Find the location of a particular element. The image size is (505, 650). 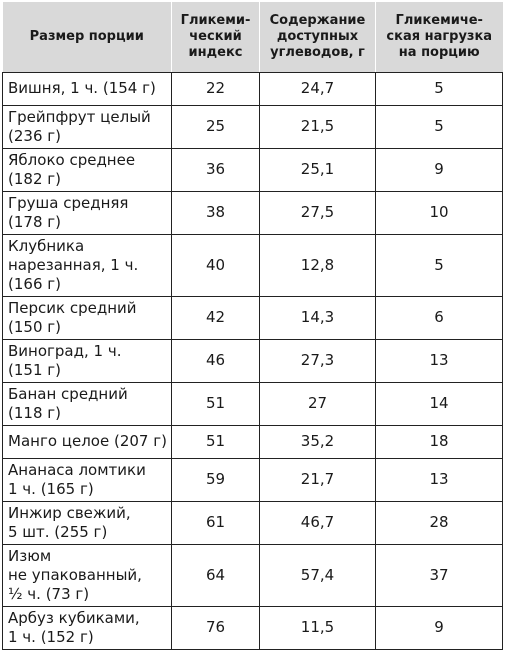

table-row: Инжир свежий, 5 шт. (255 г) 61 46,7 28 is located at coordinates (252, 523).